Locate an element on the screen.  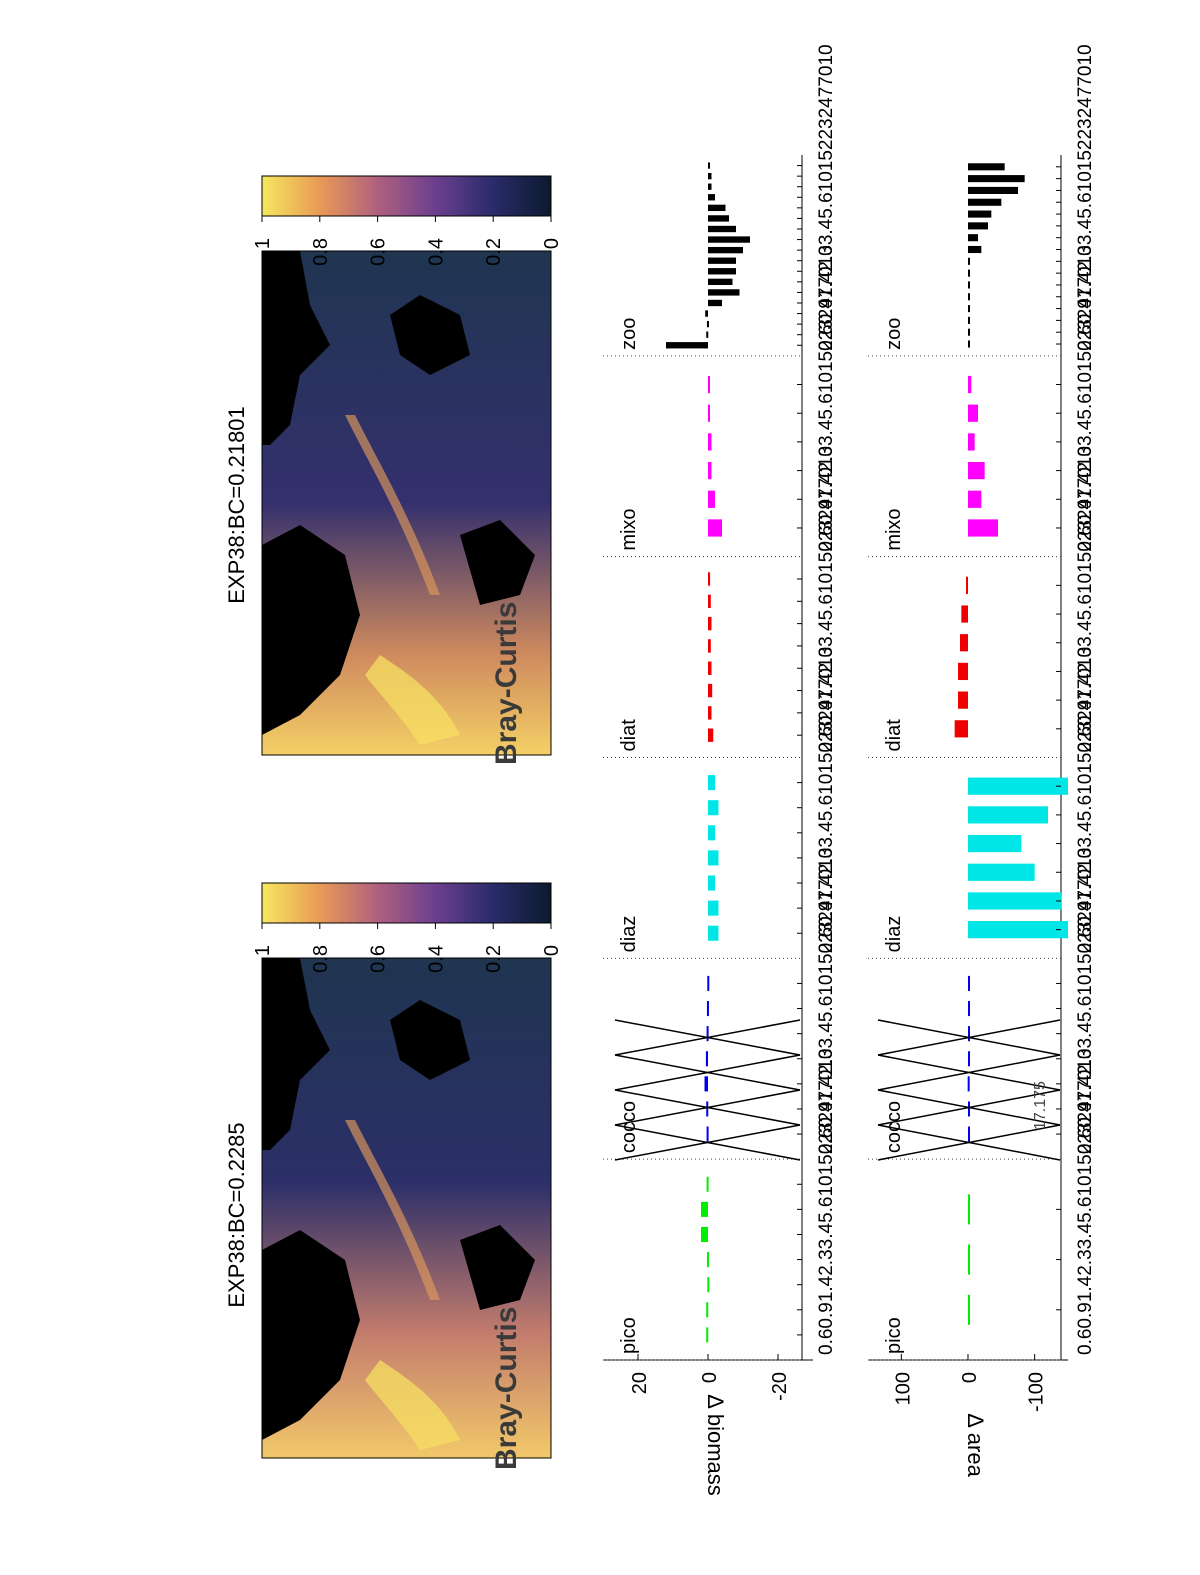
colorbar-tick-label: 0.2 is located at coordinates (494, 959).